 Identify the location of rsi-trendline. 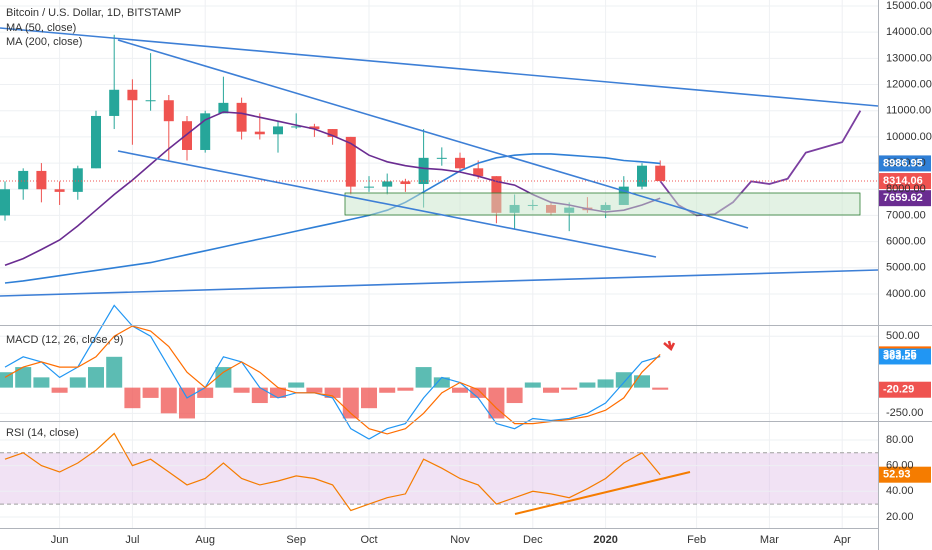
(602, 493).